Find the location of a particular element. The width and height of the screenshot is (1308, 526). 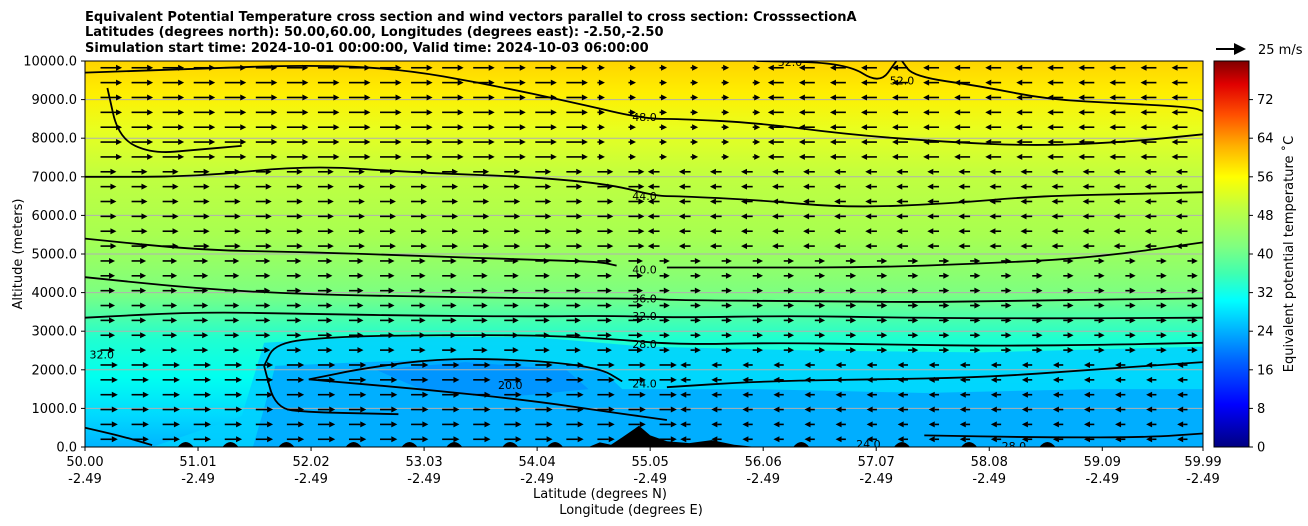

colorbar-tick-label: 16 is located at coordinates (1265, 370).